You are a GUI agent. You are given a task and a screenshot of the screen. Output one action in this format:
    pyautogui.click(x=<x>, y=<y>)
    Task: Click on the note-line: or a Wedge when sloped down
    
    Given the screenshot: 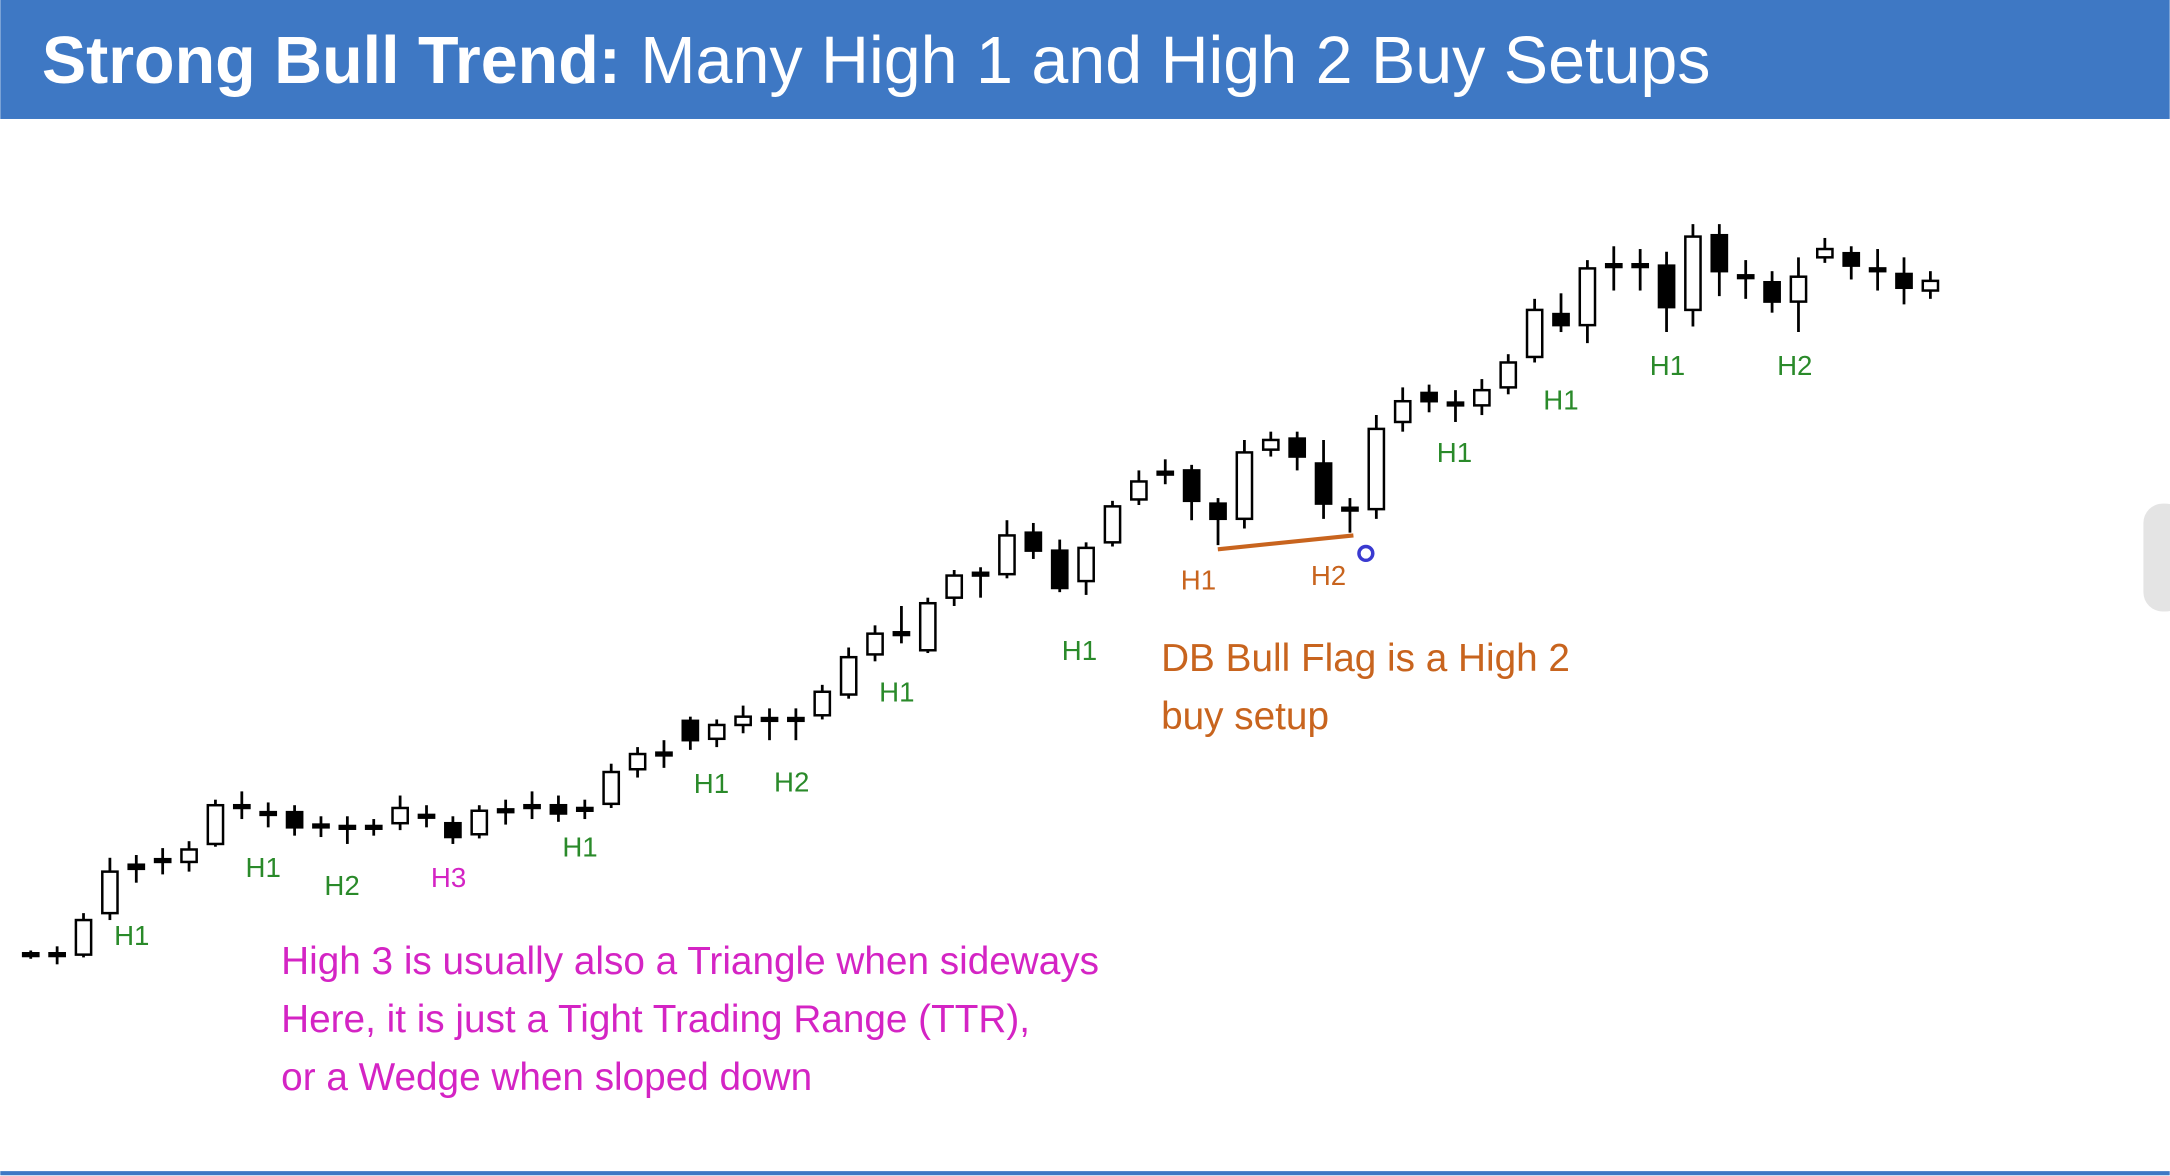 What is the action you would take?
    pyautogui.click(x=546, y=1077)
    